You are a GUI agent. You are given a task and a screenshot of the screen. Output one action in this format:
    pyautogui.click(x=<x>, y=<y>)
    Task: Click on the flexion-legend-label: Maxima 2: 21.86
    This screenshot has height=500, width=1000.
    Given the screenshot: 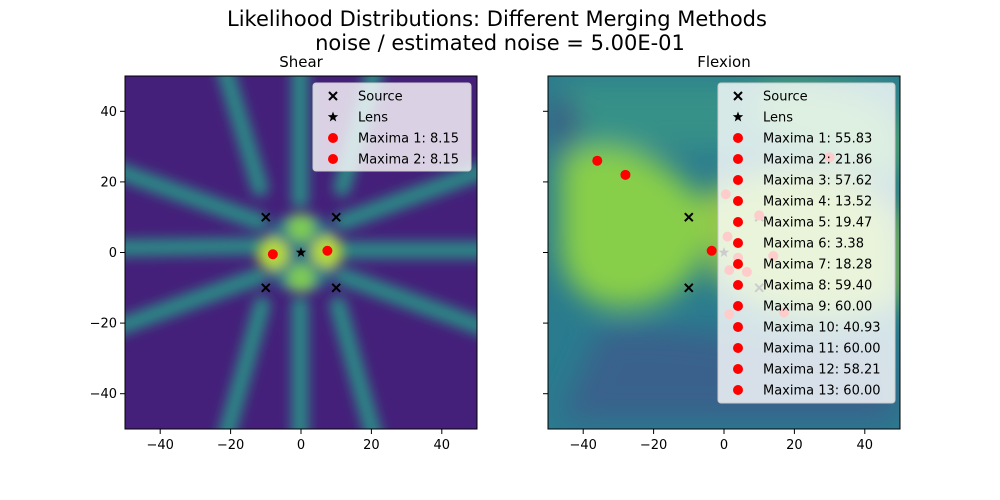 What is the action you would take?
    pyautogui.click(x=817, y=160)
    